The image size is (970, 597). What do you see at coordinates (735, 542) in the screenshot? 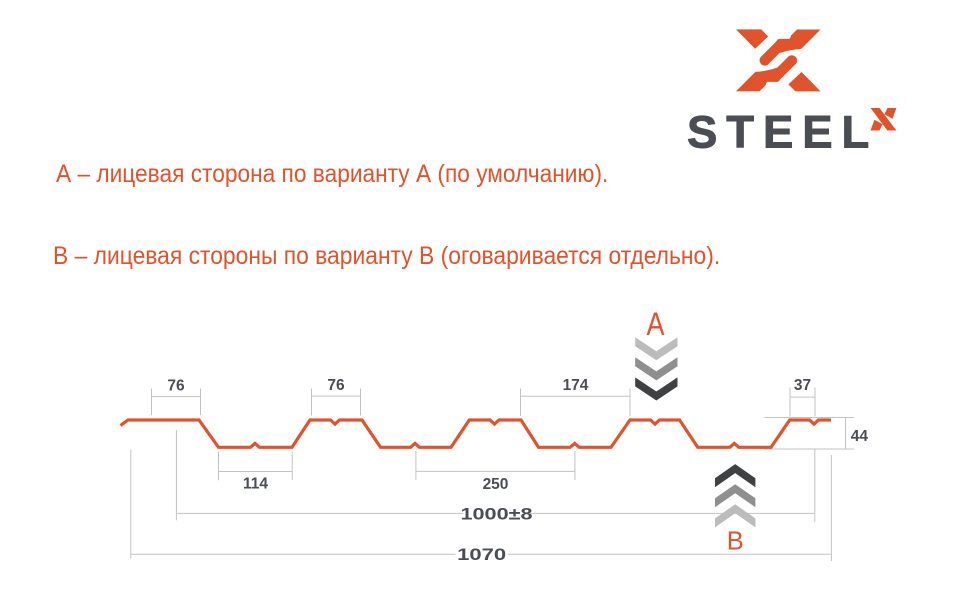
I see `svg-text: B` at bounding box center [735, 542].